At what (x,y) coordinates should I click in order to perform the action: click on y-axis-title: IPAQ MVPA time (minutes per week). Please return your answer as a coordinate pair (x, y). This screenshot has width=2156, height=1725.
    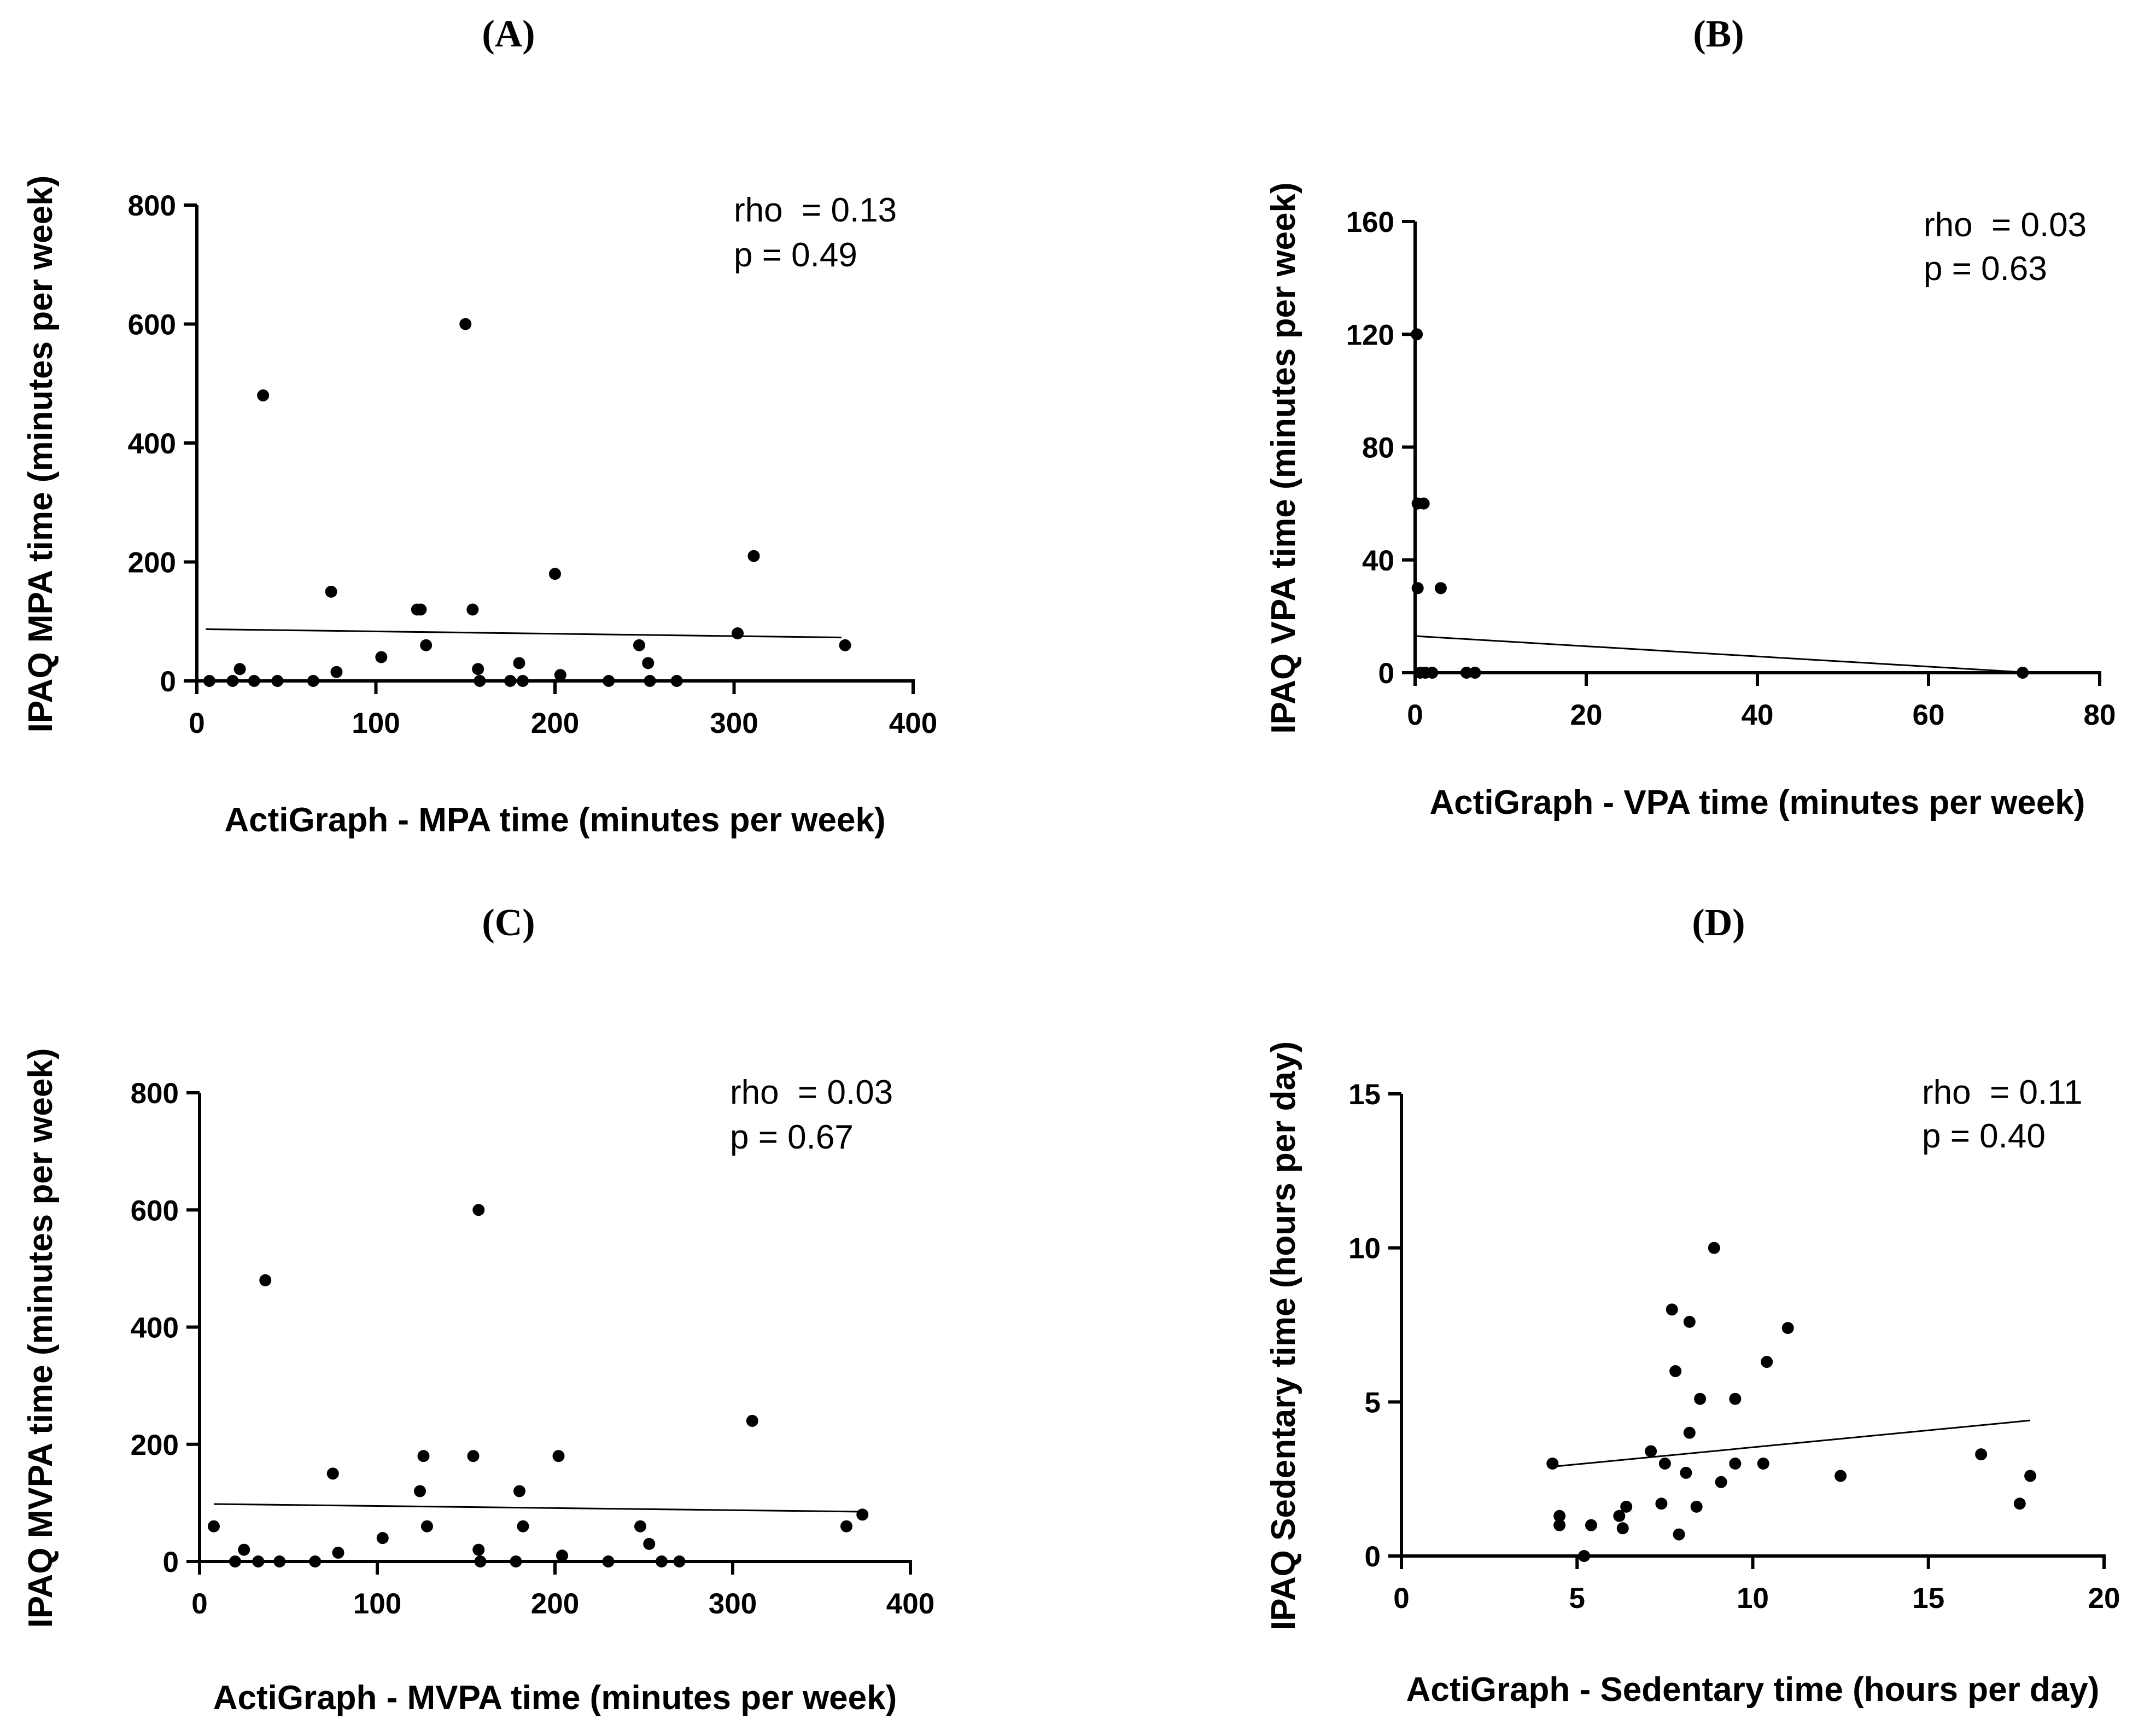
    Looking at the image, I should click on (41, 1338).